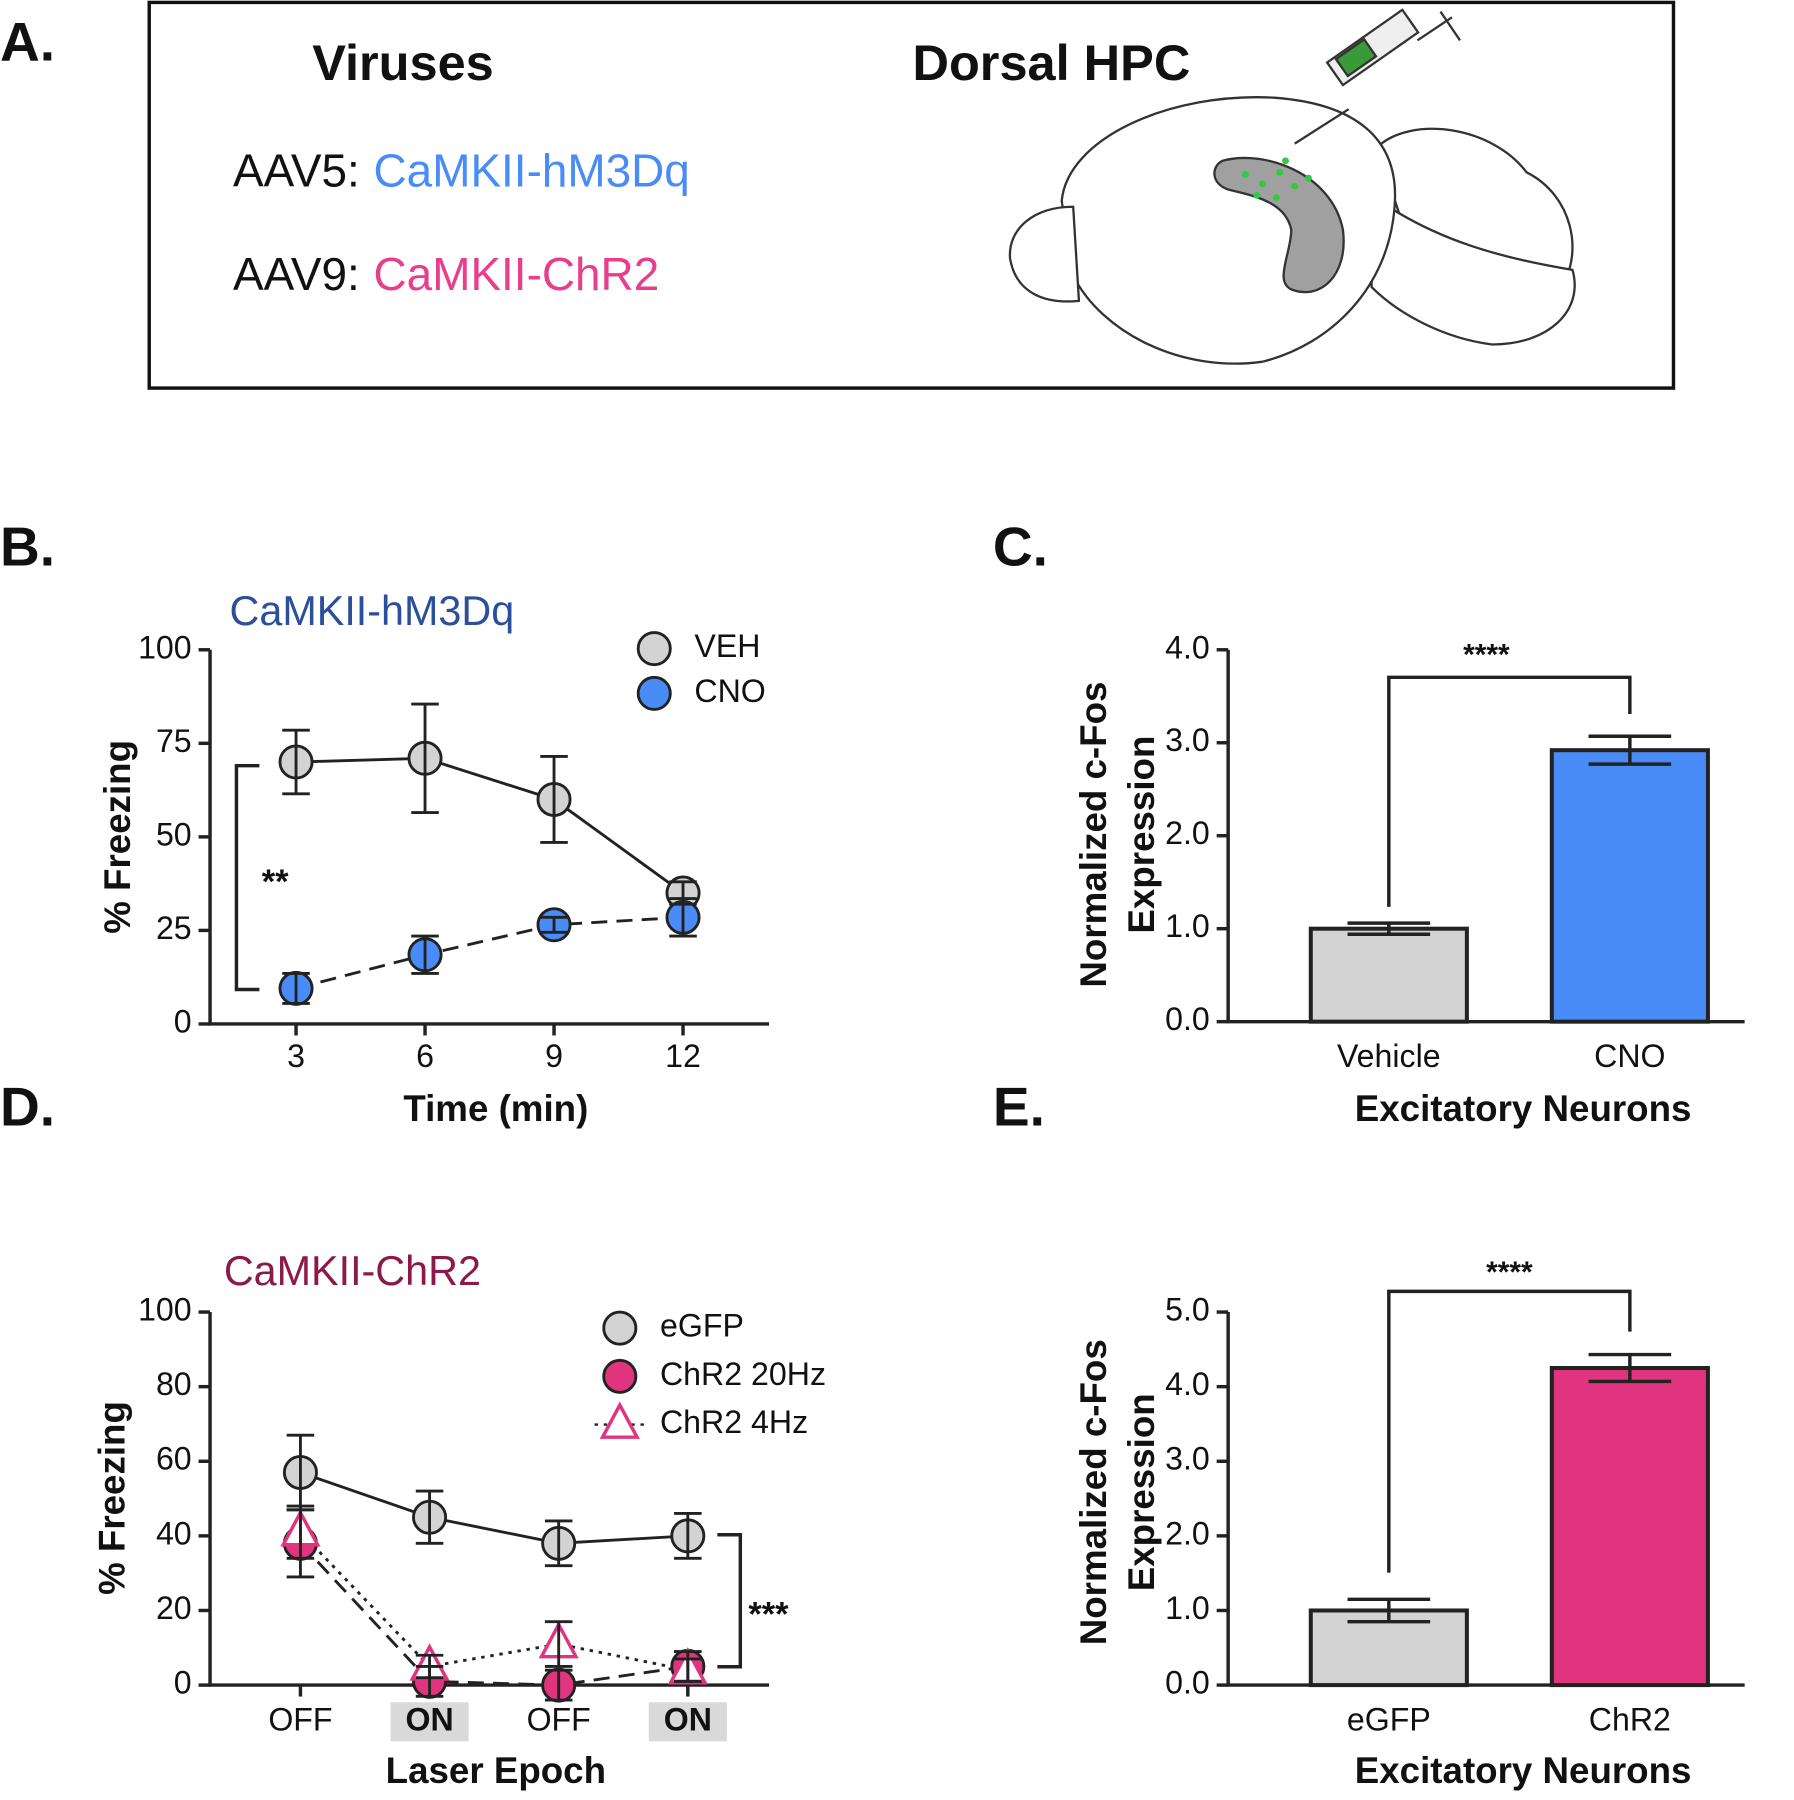 This screenshot has height=1800, width=1794. Describe the element at coordinates (1389, 1719) in the screenshot. I see `x-tick-label: eGFP` at that location.